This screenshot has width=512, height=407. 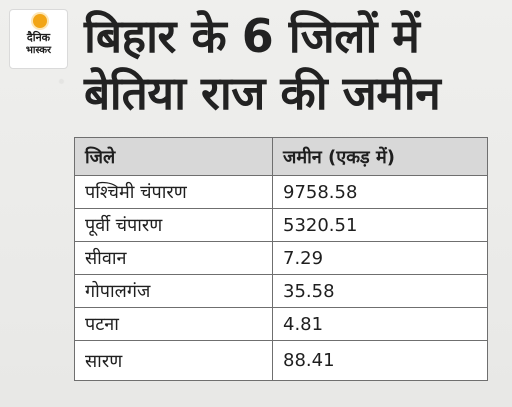 What do you see at coordinates (309, 360) in the screenshot?
I see `land-value-cell: 88.41` at bounding box center [309, 360].